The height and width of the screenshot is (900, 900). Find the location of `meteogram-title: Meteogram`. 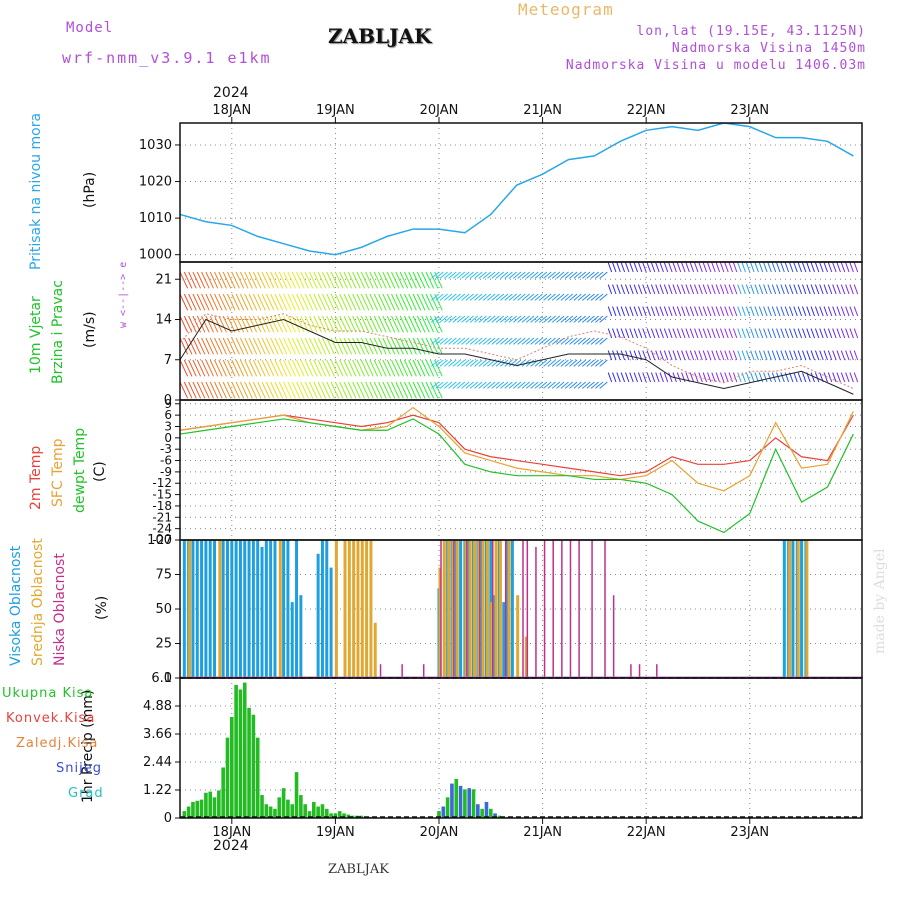

meteogram-title: Meteogram is located at coordinates (566, 9).